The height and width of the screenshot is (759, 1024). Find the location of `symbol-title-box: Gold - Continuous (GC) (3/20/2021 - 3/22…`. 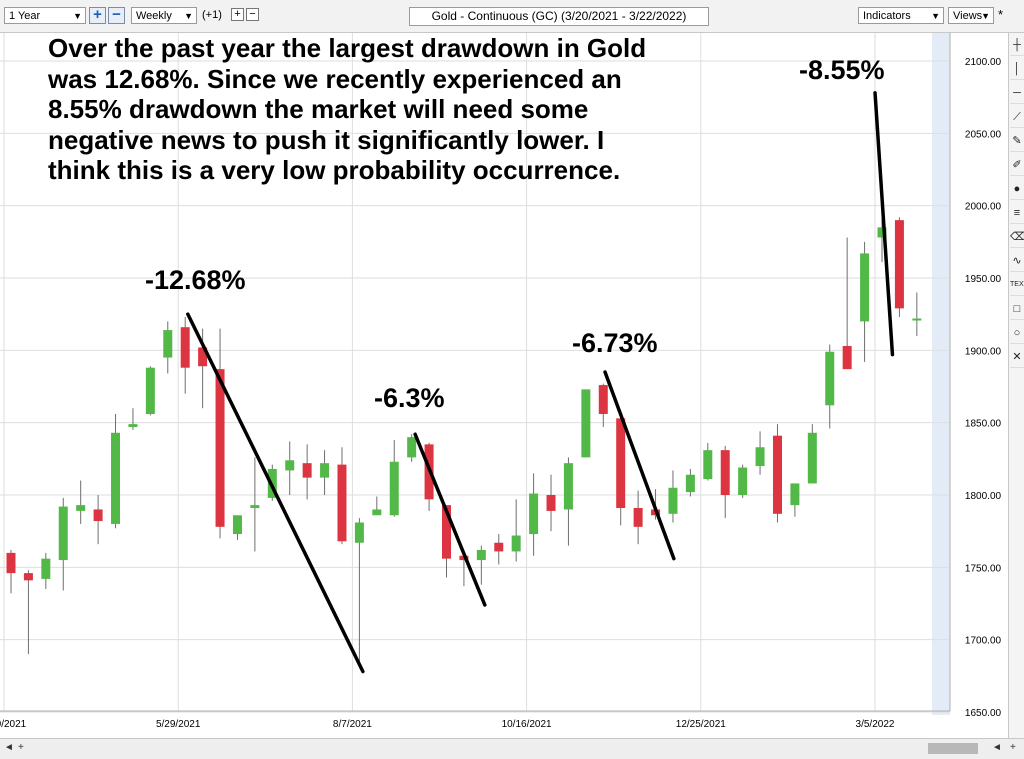

symbol-title-box: Gold - Continuous (GC) (3/20/2021 - 3/22… is located at coordinates (559, 16).